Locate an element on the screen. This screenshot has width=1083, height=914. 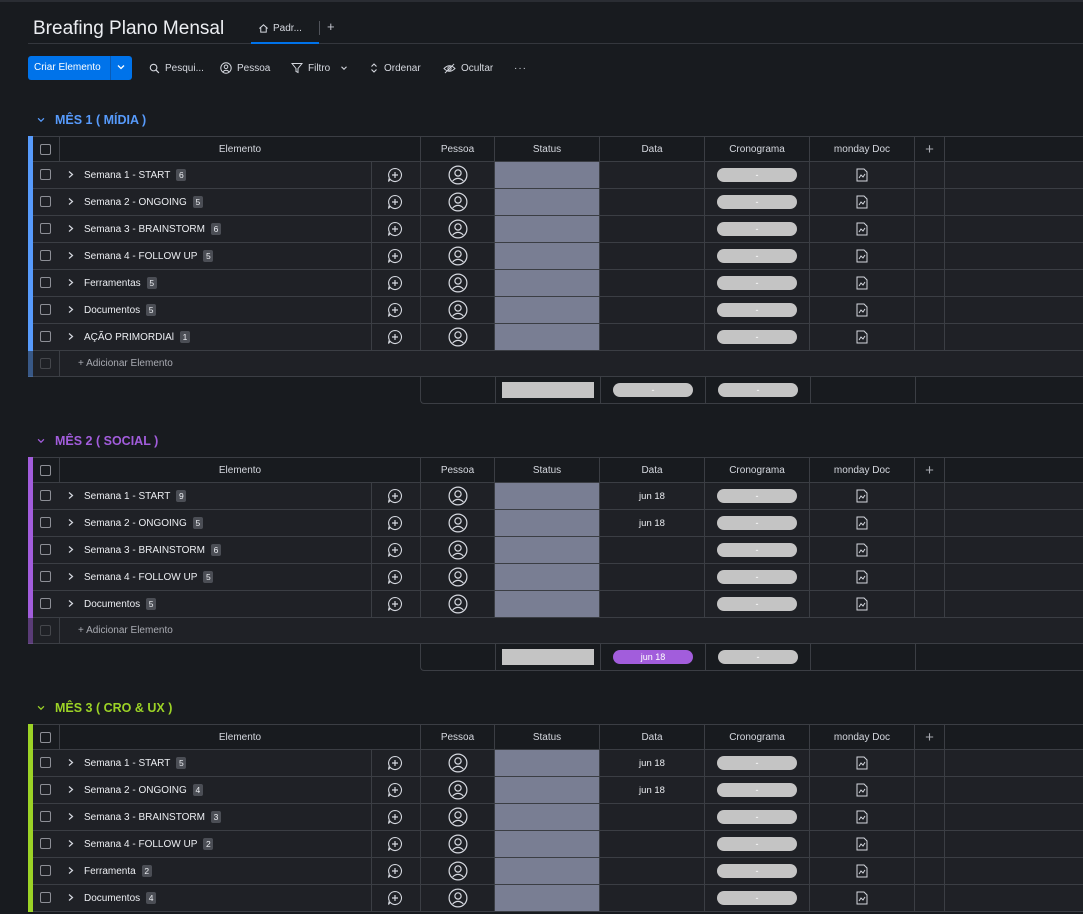
item-name: Semana 4 - FOLLOW UP 2 is located at coordinates (149, 844).